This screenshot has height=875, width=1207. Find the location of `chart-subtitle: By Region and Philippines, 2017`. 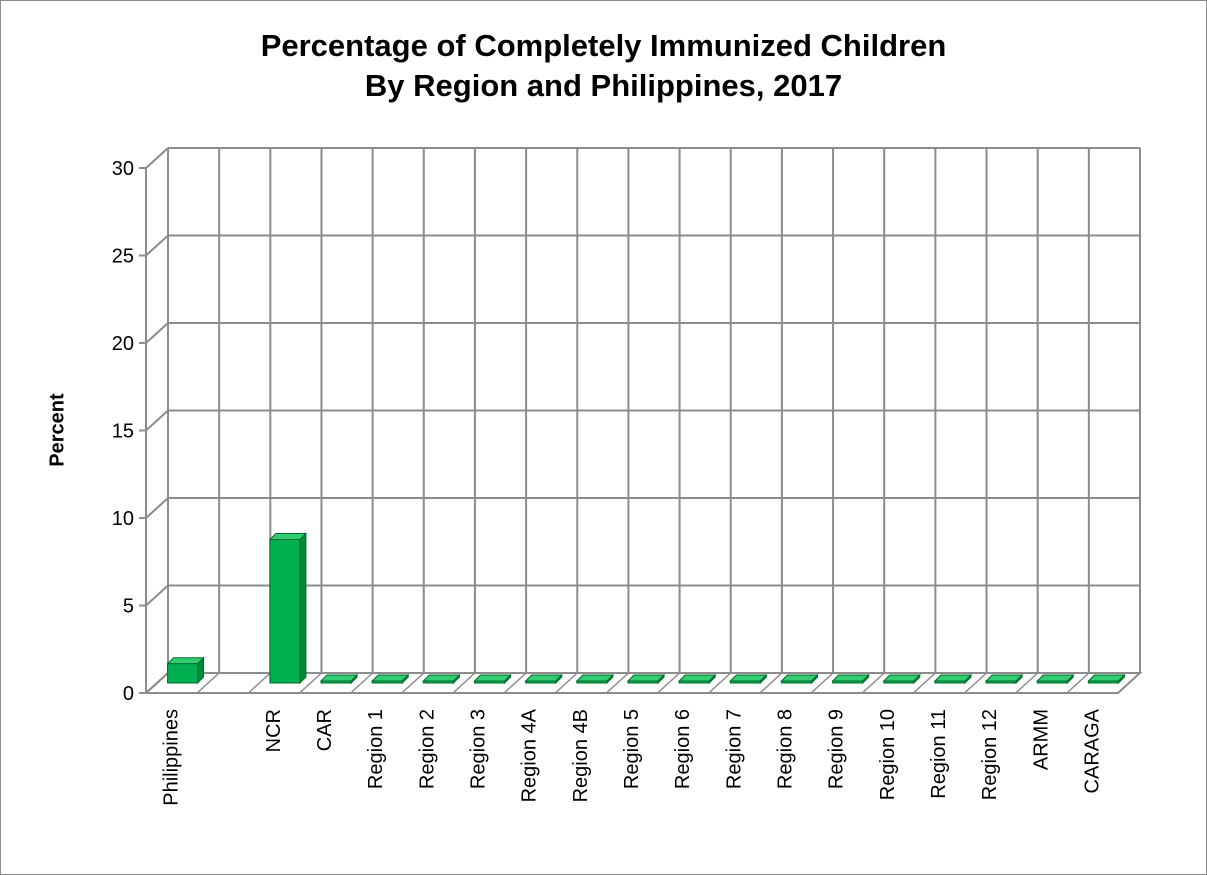

chart-subtitle: By Region and Philippines, 2017 is located at coordinates (603, 85).